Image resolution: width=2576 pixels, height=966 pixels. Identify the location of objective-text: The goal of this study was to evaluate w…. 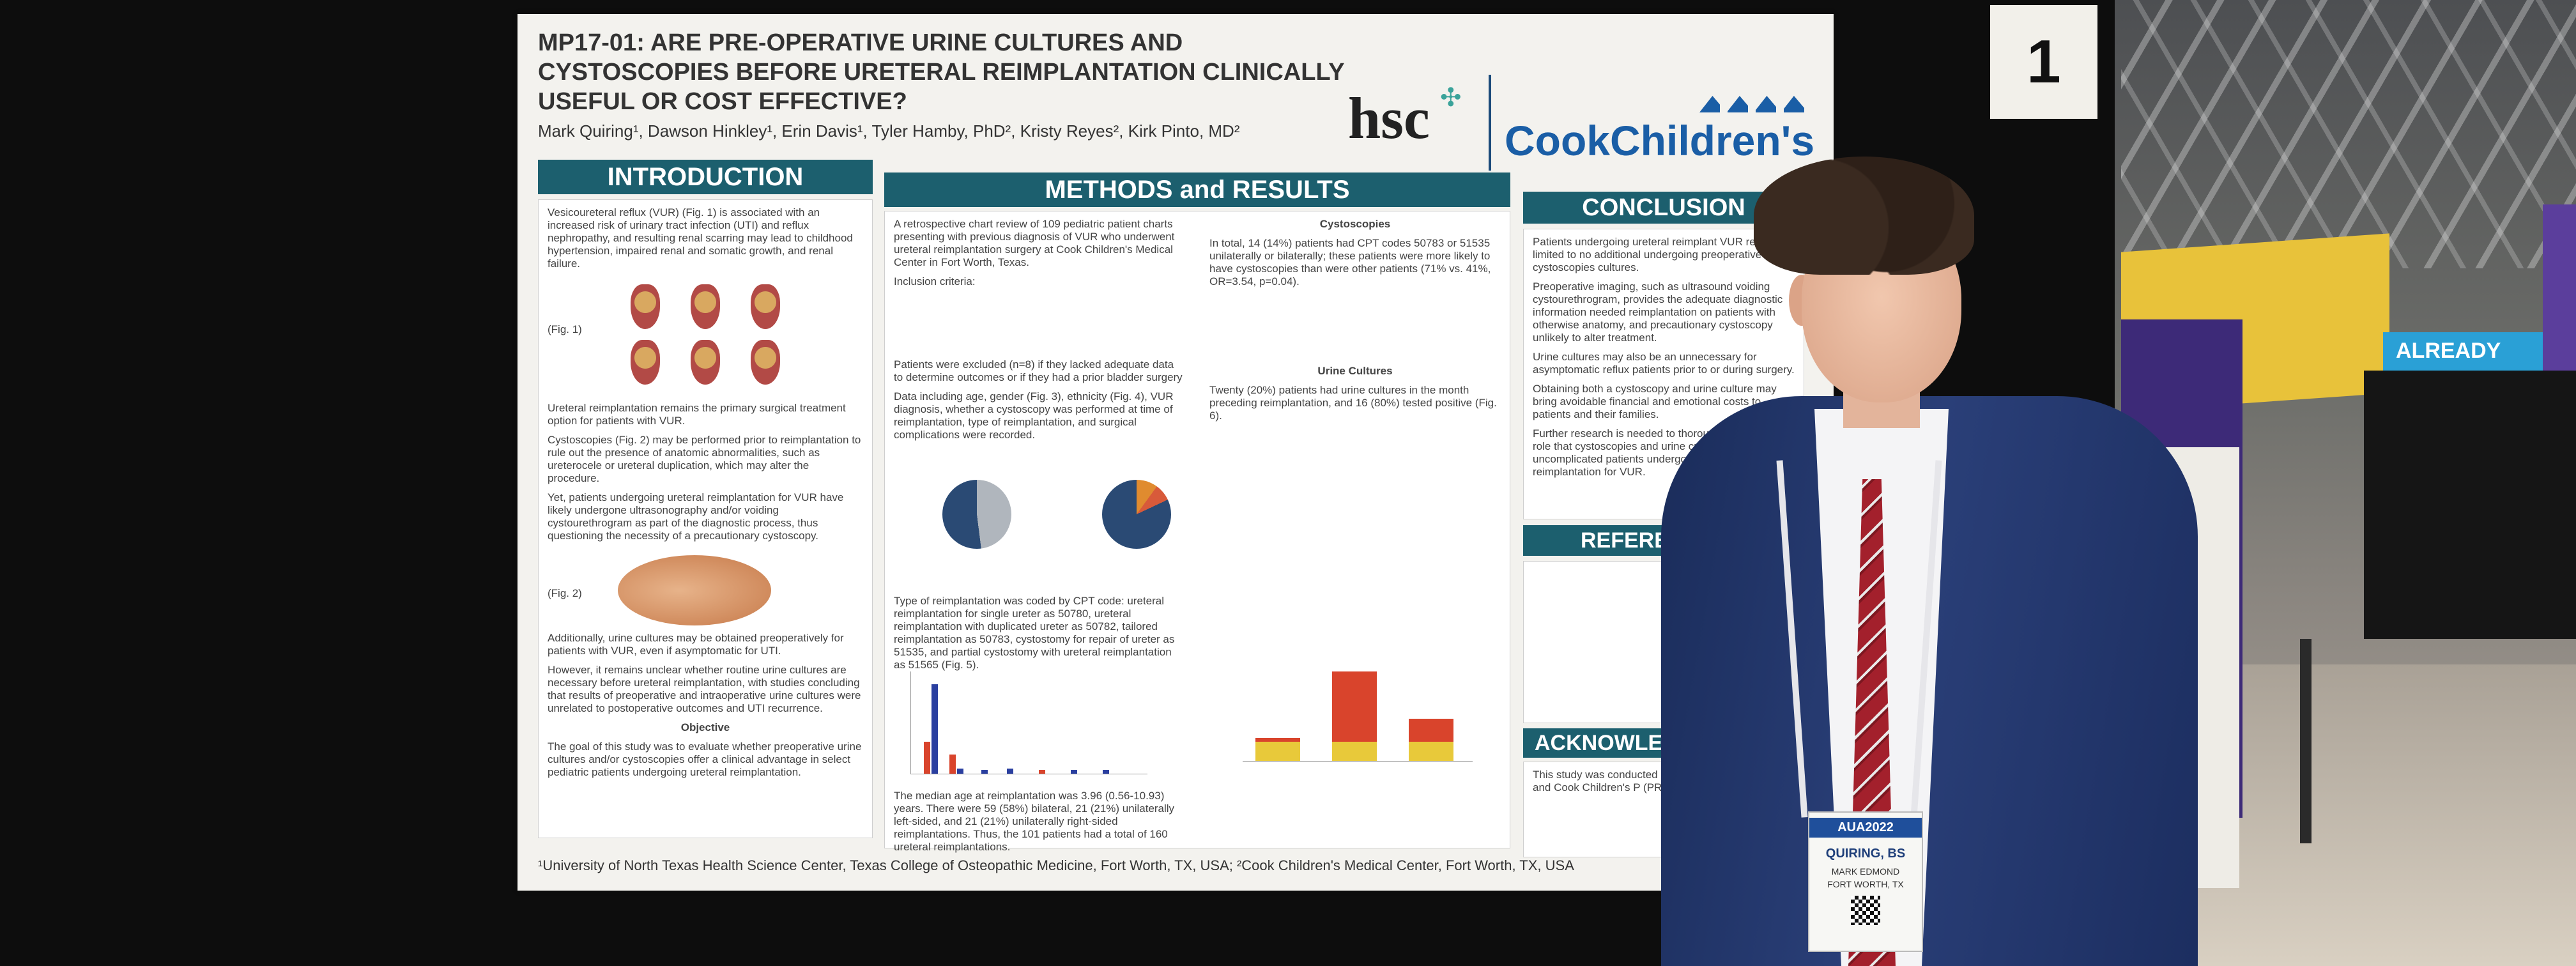
(705, 759).